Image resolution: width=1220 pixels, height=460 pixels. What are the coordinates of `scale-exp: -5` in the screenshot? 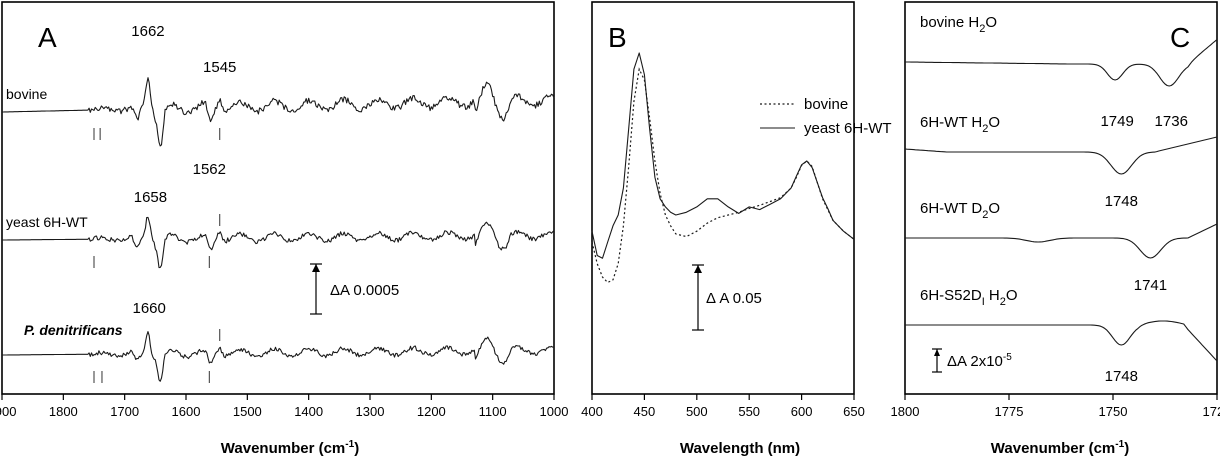 It's located at (1007, 357).